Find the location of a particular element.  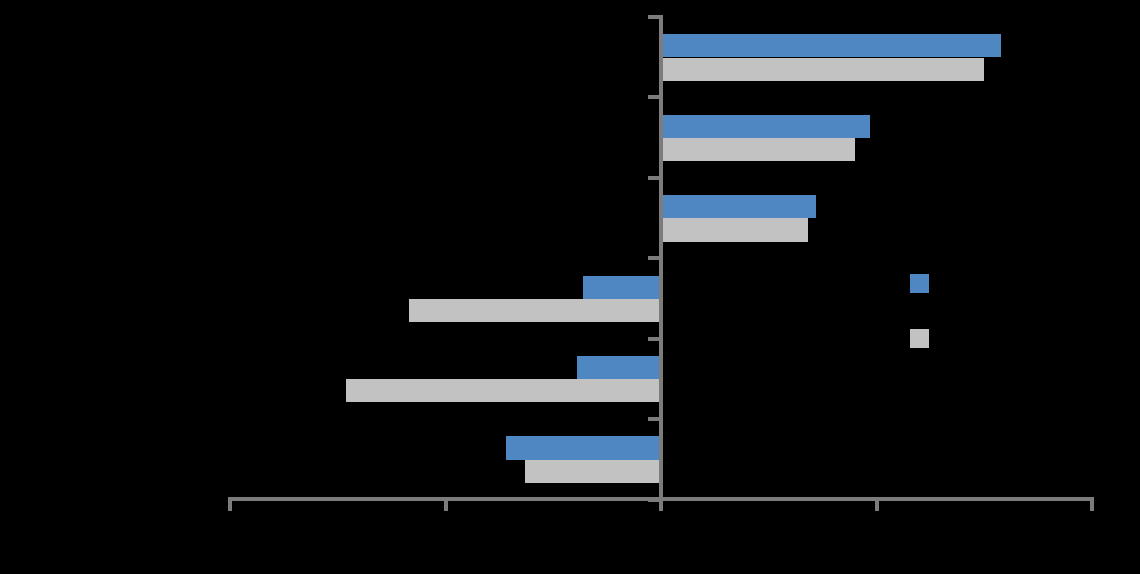

y-axis-line is located at coordinates (661, 263).